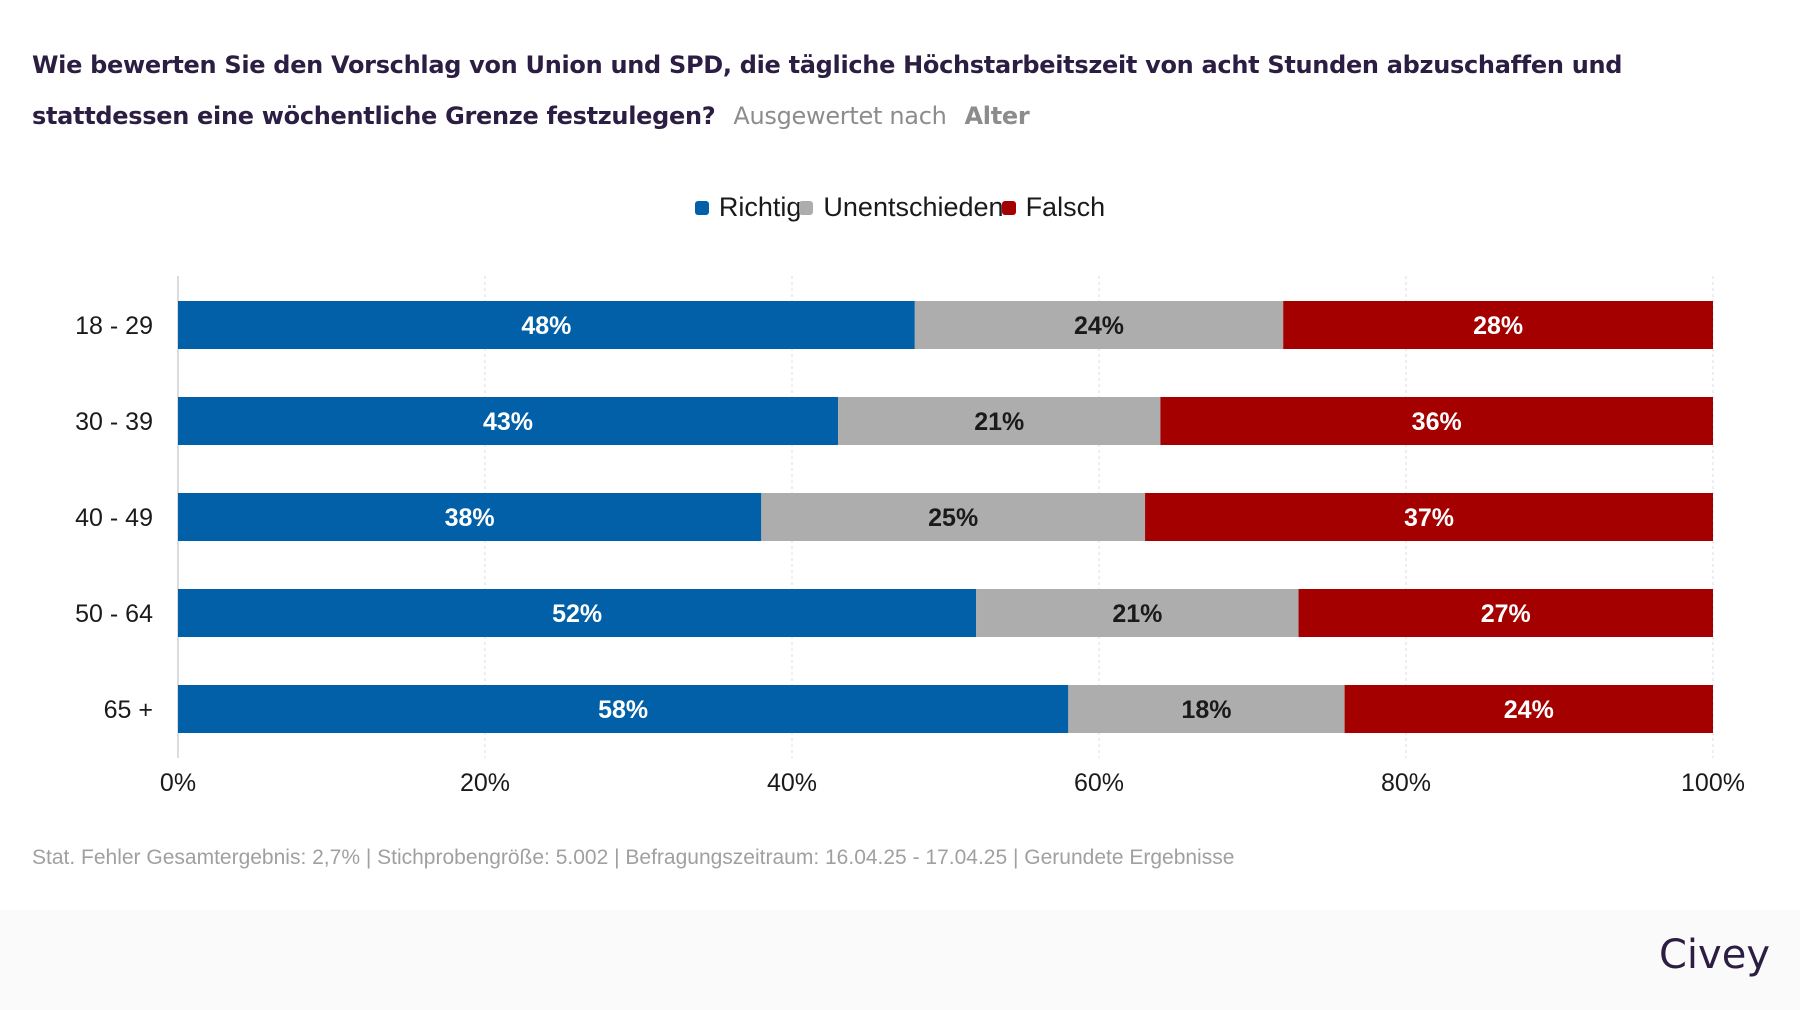 The width and height of the screenshot is (1800, 1010). Describe the element at coordinates (1713, 783) in the screenshot. I see `x-tick-label: 100%` at that location.